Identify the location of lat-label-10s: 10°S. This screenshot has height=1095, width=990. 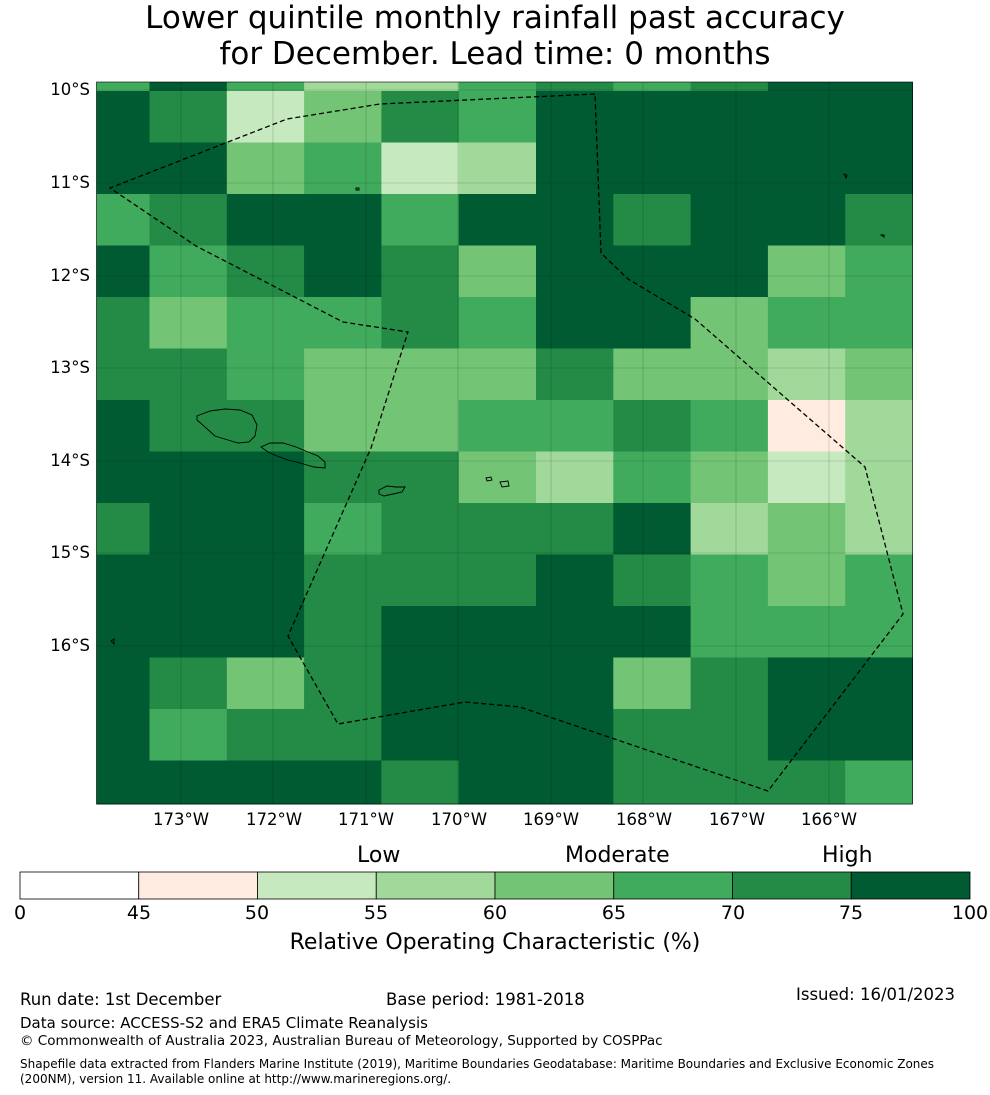
(70, 89).